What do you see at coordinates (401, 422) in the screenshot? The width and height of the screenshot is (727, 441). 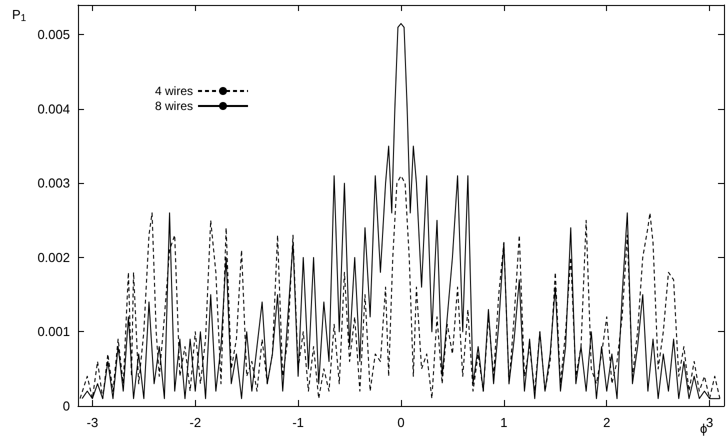 I see `x-tick-label: 0` at bounding box center [401, 422].